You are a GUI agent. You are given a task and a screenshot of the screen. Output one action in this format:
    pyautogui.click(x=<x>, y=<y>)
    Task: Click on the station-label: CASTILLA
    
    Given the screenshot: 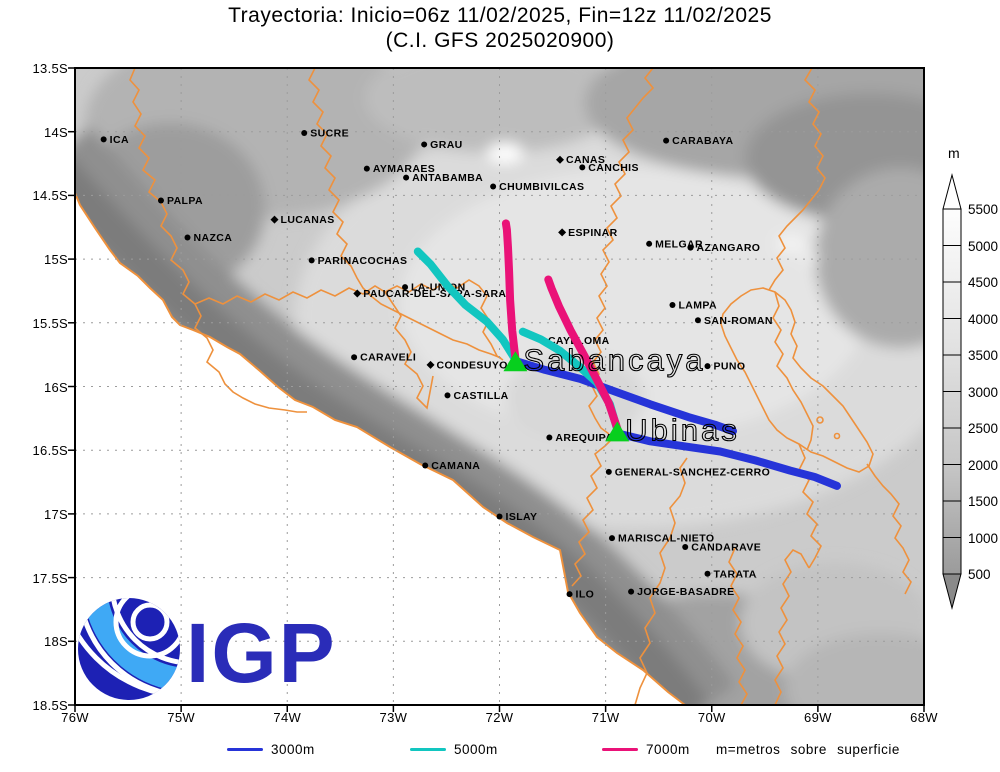 What is the action you would take?
    pyautogui.click(x=480, y=396)
    